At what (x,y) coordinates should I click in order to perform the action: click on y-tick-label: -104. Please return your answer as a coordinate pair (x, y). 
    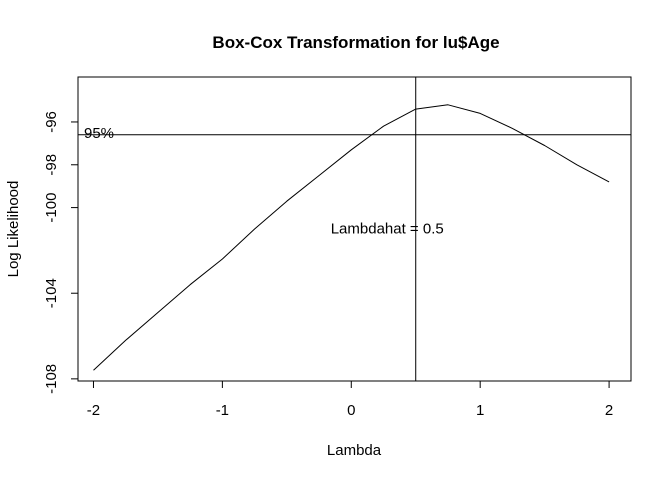
    Looking at the image, I should click on (51, 293).